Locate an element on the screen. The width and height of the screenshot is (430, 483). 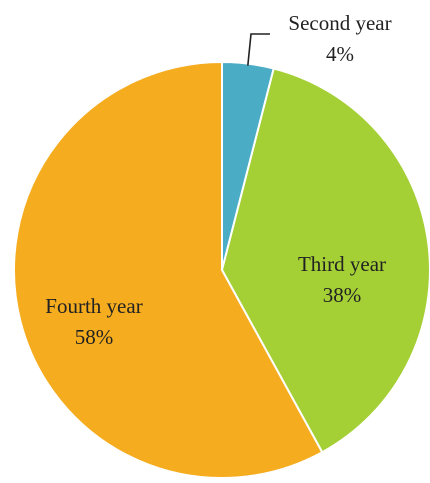
data-label-third-year: Third year 38% is located at coordinates (342, 279).